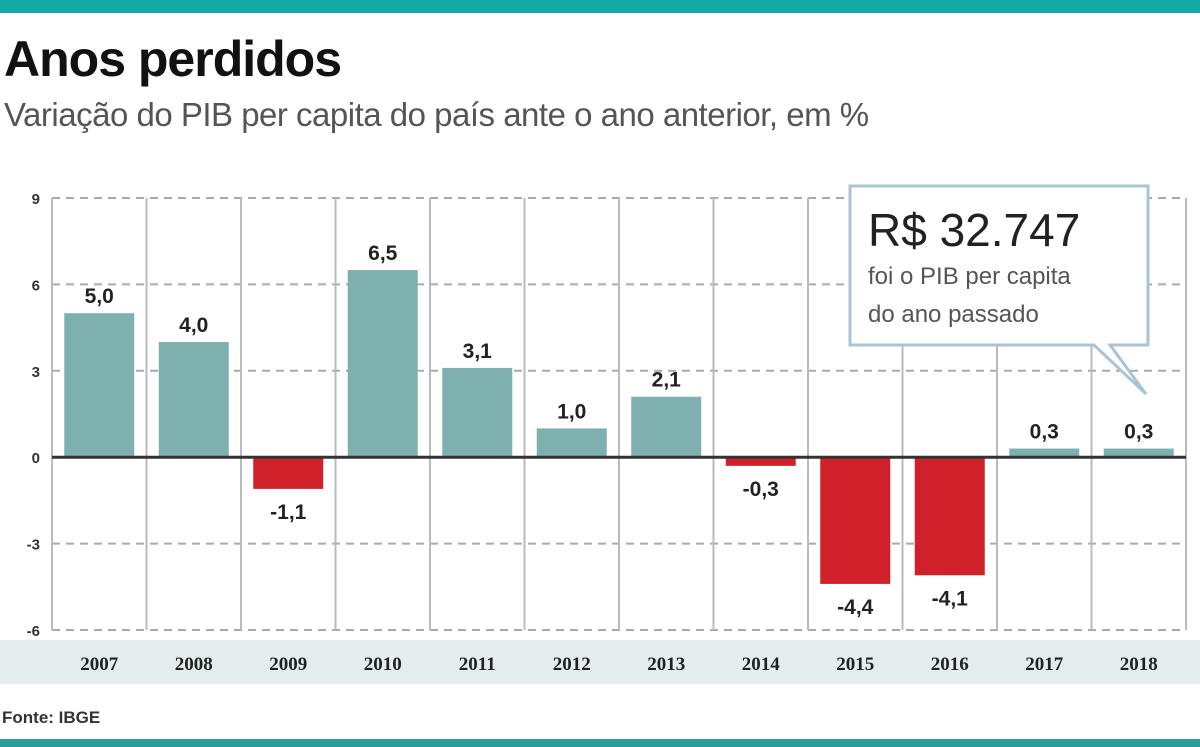 The width and height of the screenshot is (1200, 747). I want to click on source-note: Fonte: IBGE, so click(51, 717).